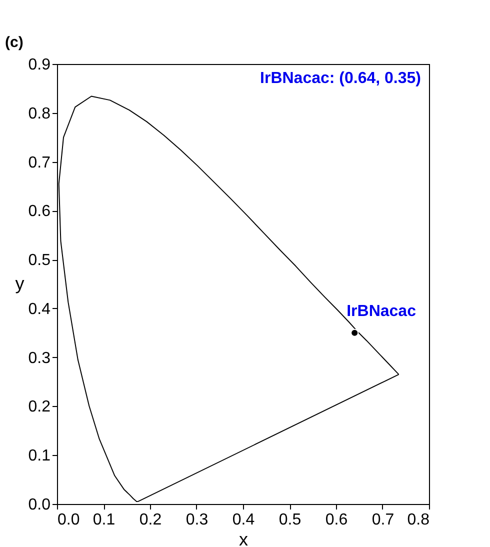 This screenshot has width=490, height=547. I want to click on x-tick-label: 0.4, so click(243, 520).